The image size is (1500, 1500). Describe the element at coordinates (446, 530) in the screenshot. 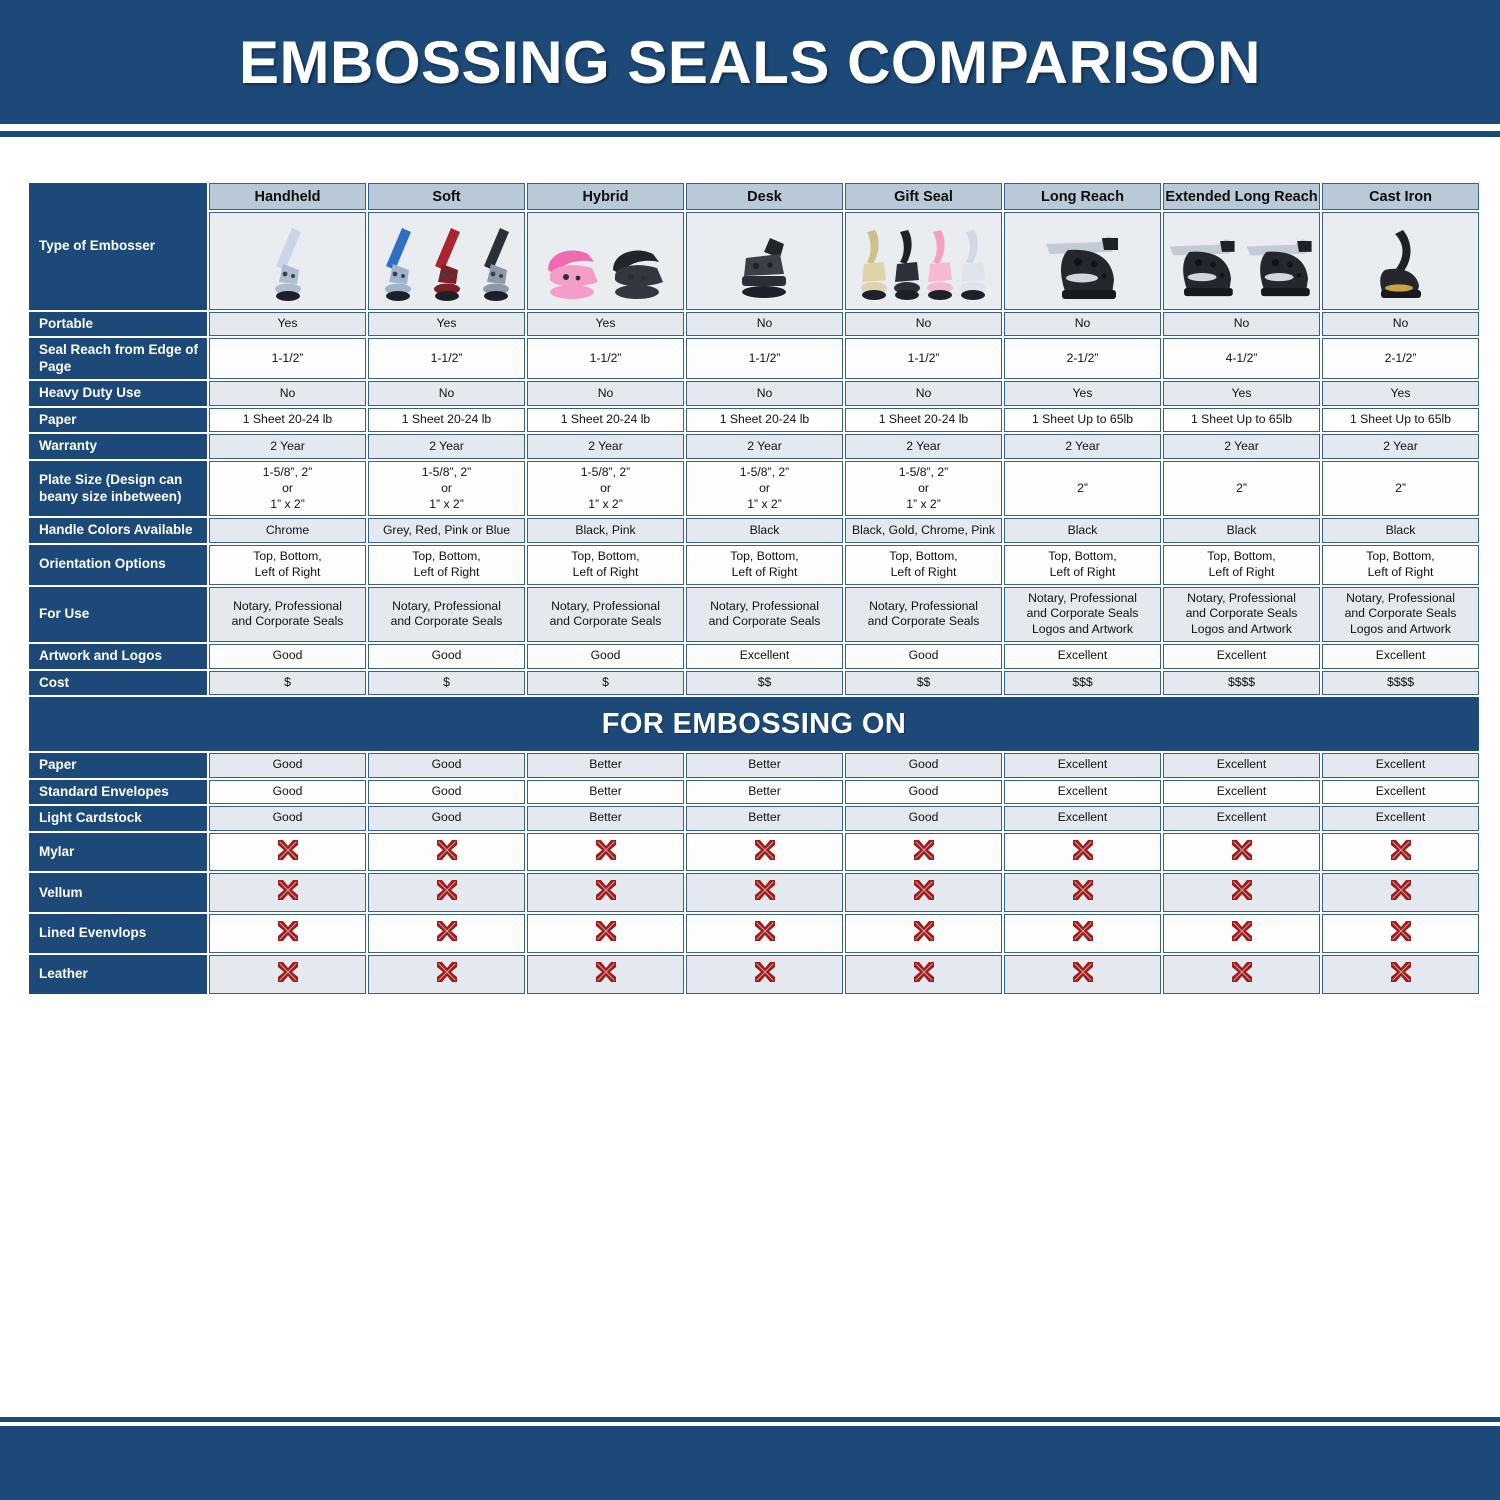

I see `cell-handle-colors-available-1: Grey, Red, Pink or Blue` at that location.